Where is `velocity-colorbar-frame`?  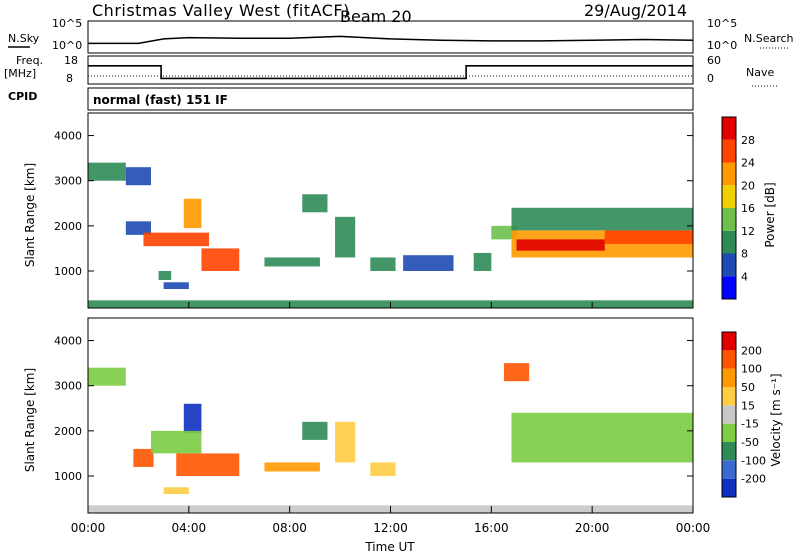
velocity-colorbar-frame is located at coordinates (729, 414).